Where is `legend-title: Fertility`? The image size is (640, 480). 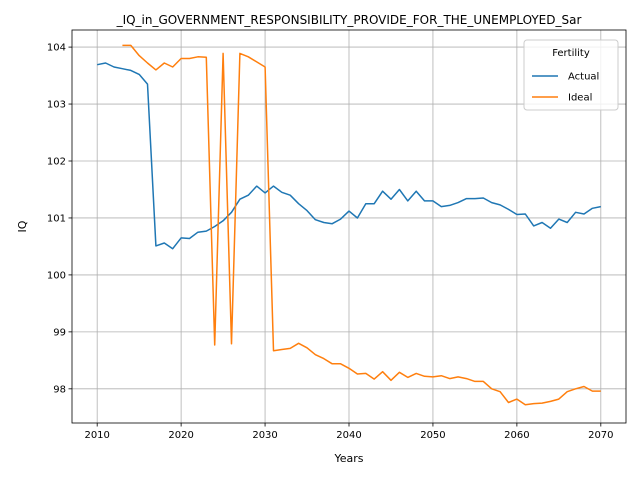
legend-title: Fertility is located at coordinates (571, 53).